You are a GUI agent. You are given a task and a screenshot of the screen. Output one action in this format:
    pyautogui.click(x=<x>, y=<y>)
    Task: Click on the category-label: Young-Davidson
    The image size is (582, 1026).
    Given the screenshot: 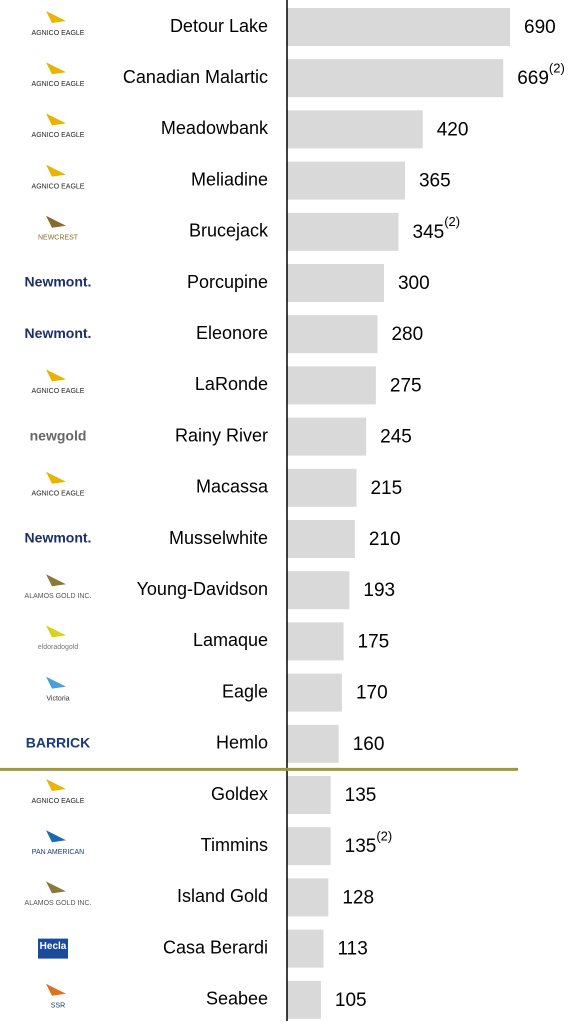 What is the action you would take?
    pyautogui.click(x=202, y=589)
    